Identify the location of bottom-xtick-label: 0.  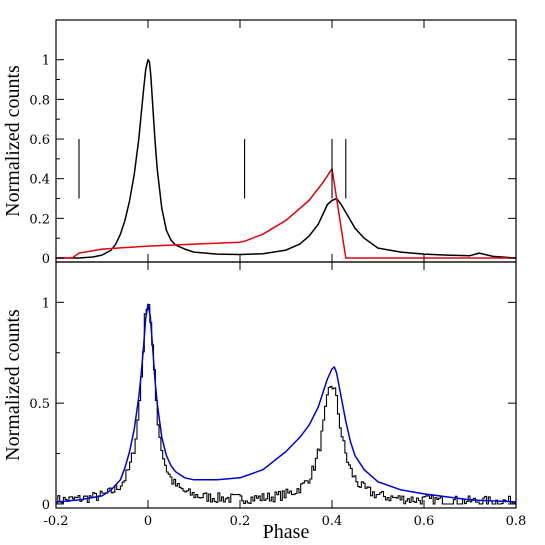
(148, 521).